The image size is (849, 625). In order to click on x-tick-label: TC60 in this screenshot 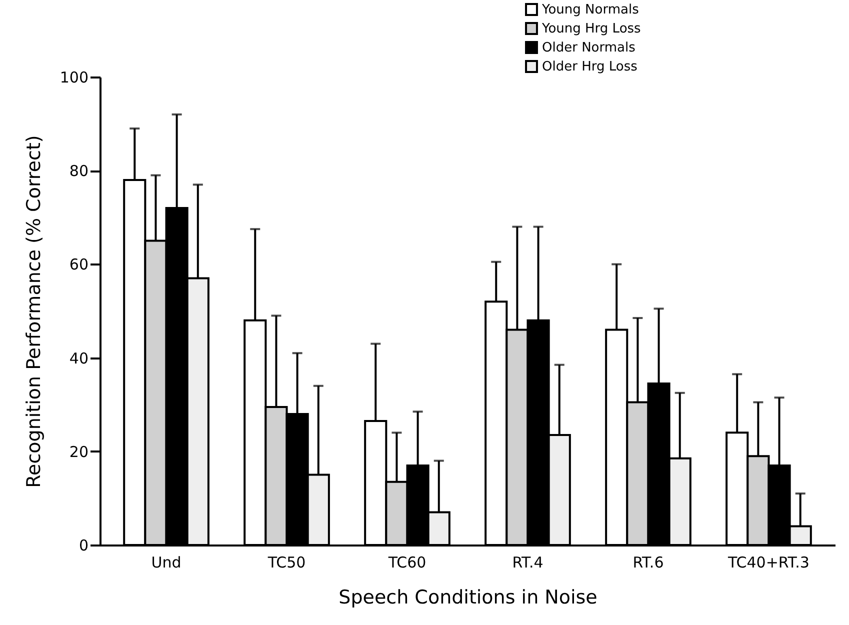, I will do `click(406, 563)`.